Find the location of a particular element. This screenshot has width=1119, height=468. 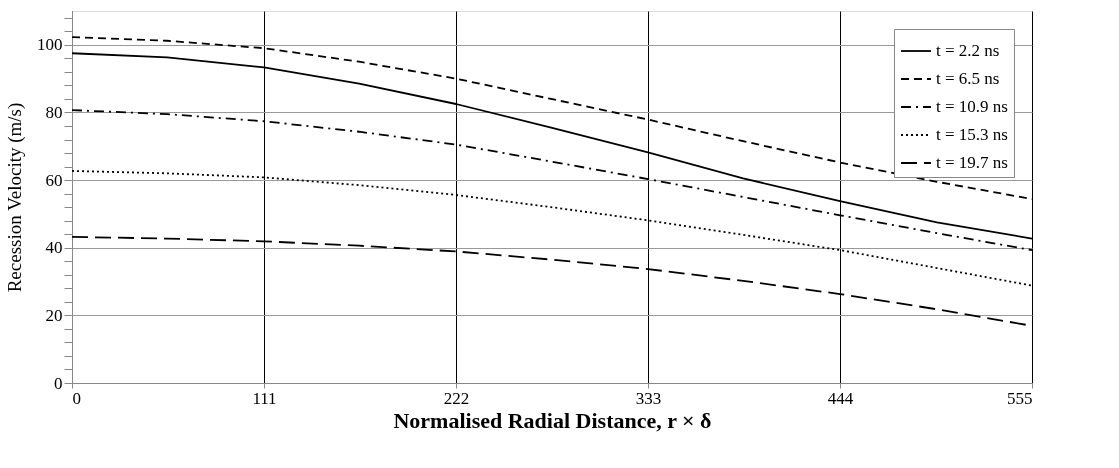

legend-label: t = 6.5 ns is located at coordinates (968, 78).